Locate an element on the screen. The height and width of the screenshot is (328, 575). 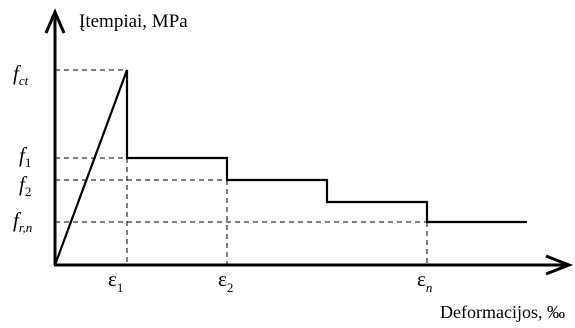
x-axis-title: Deformacijos, ‰ is located at coordinates (502, 312).